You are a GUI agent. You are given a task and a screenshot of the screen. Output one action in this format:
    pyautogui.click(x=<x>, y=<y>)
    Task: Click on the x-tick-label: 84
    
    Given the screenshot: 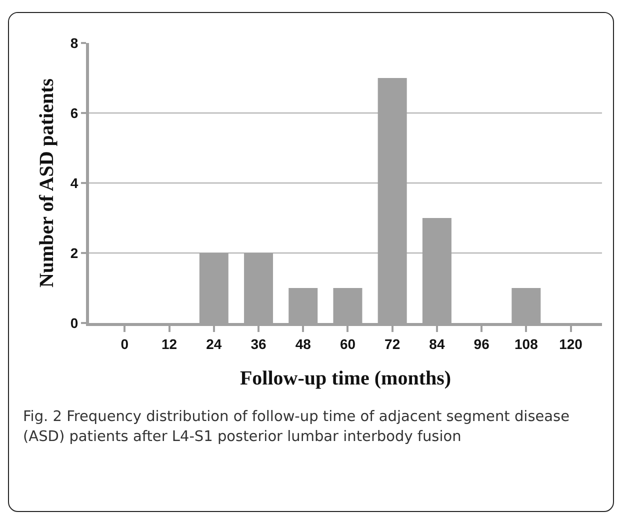 What is the action you would take?
    pyautogui.click(x=437, y=344)
    